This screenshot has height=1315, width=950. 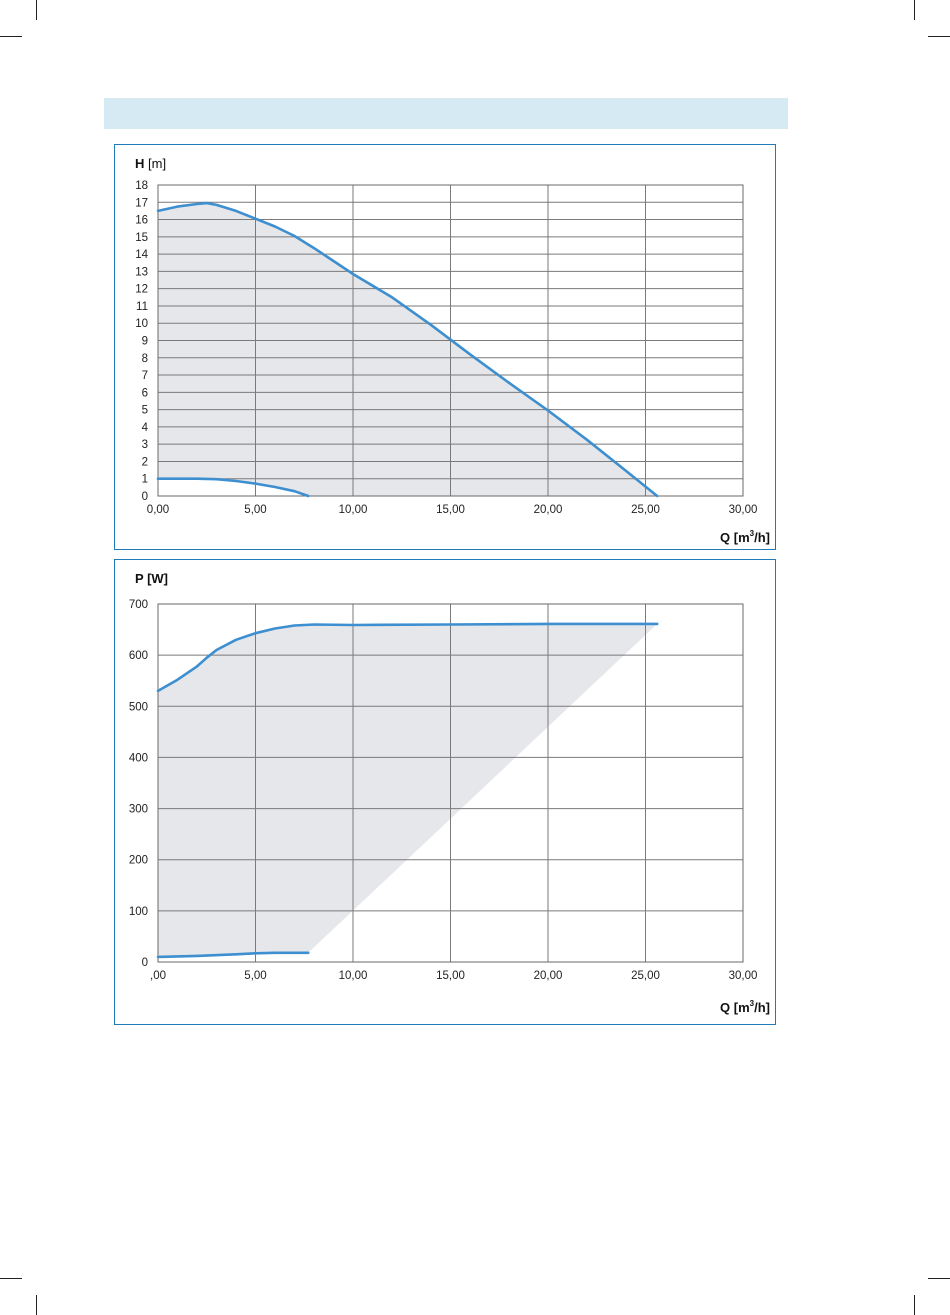 What do you see at coordinates (138, 656) in the screenshot?
I see `y-tick-label: 600` at bounding box center [138, 656].